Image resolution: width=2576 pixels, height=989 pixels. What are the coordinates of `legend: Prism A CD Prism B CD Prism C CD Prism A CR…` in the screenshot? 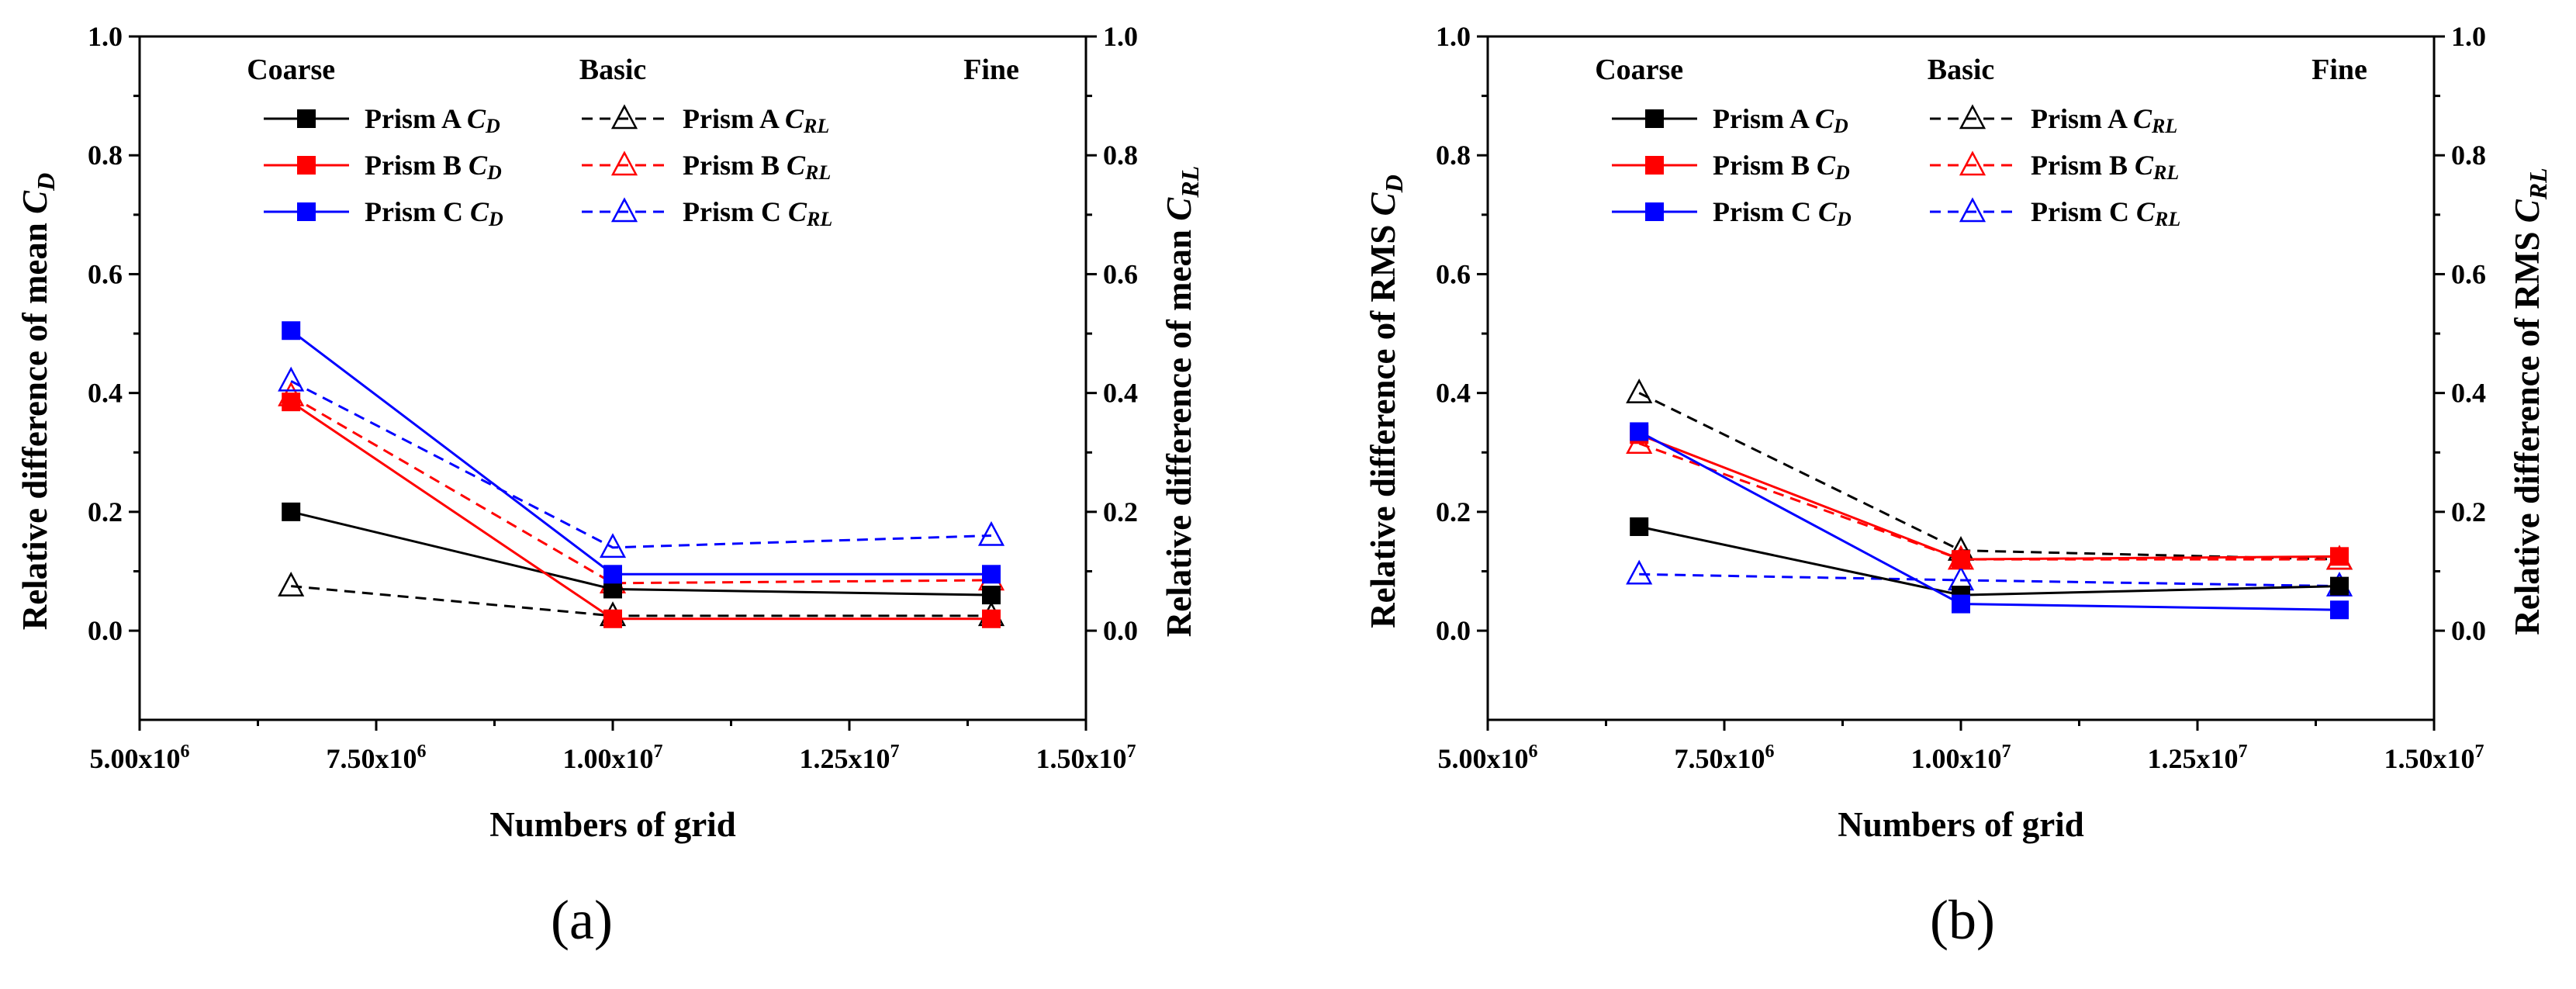 It's located at (548, 166).